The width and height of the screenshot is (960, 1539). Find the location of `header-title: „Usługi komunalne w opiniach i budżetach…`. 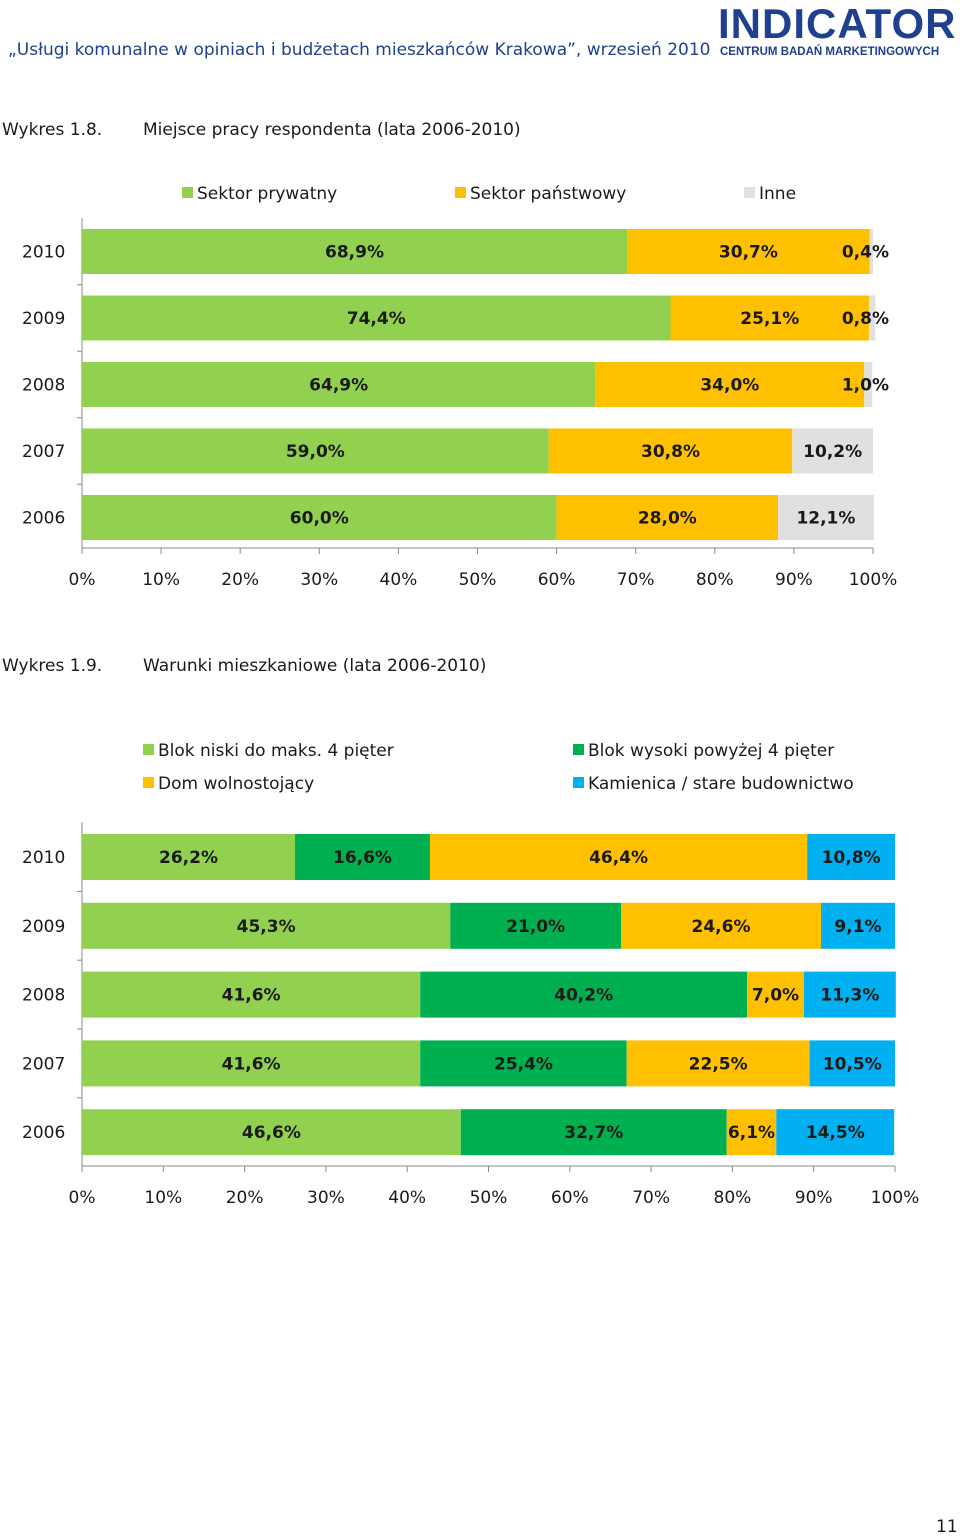

header-title: „Usługi komunalne w opiniach i budżetach… is located at coordinates (359, 50).